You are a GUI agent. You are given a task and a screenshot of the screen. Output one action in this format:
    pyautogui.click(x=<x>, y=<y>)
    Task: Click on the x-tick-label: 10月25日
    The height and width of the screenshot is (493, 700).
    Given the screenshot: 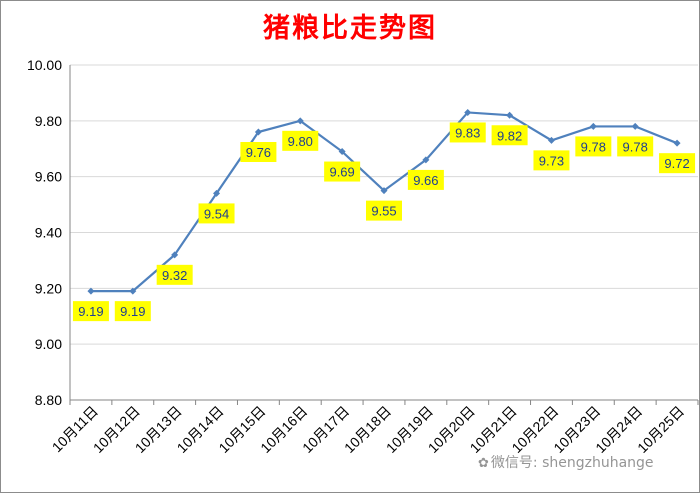 What is the action you would take?
    pyautogui.click(x=660, y=429)
    